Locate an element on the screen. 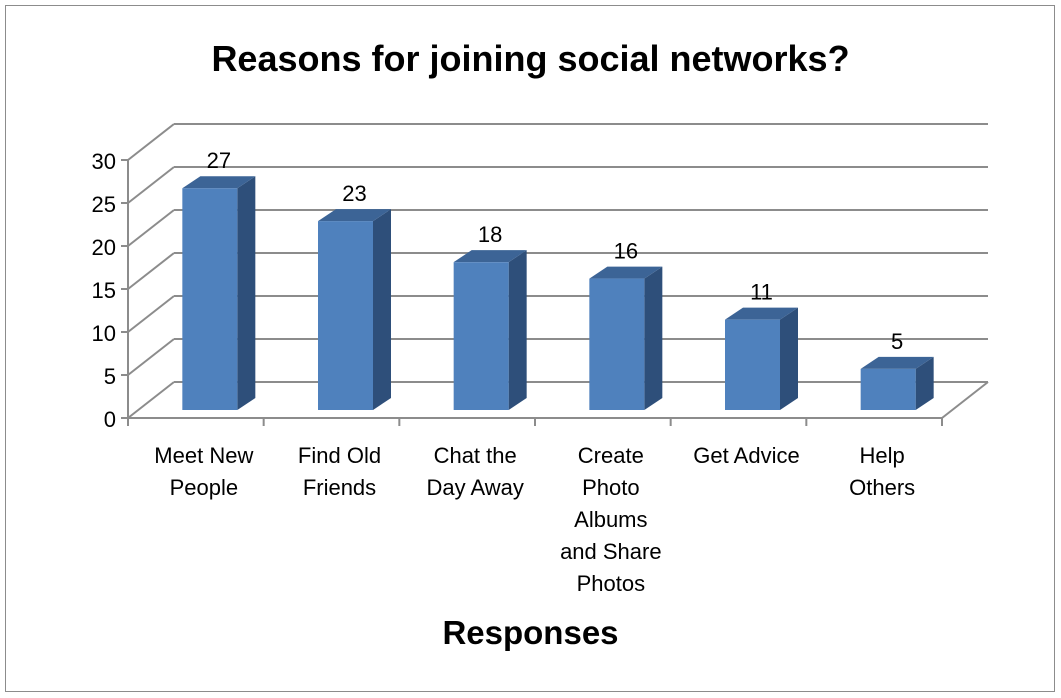 The width and height of the screenshot is (1061, 698). y-tick-label: 10 is located at coordinates (104, 333).